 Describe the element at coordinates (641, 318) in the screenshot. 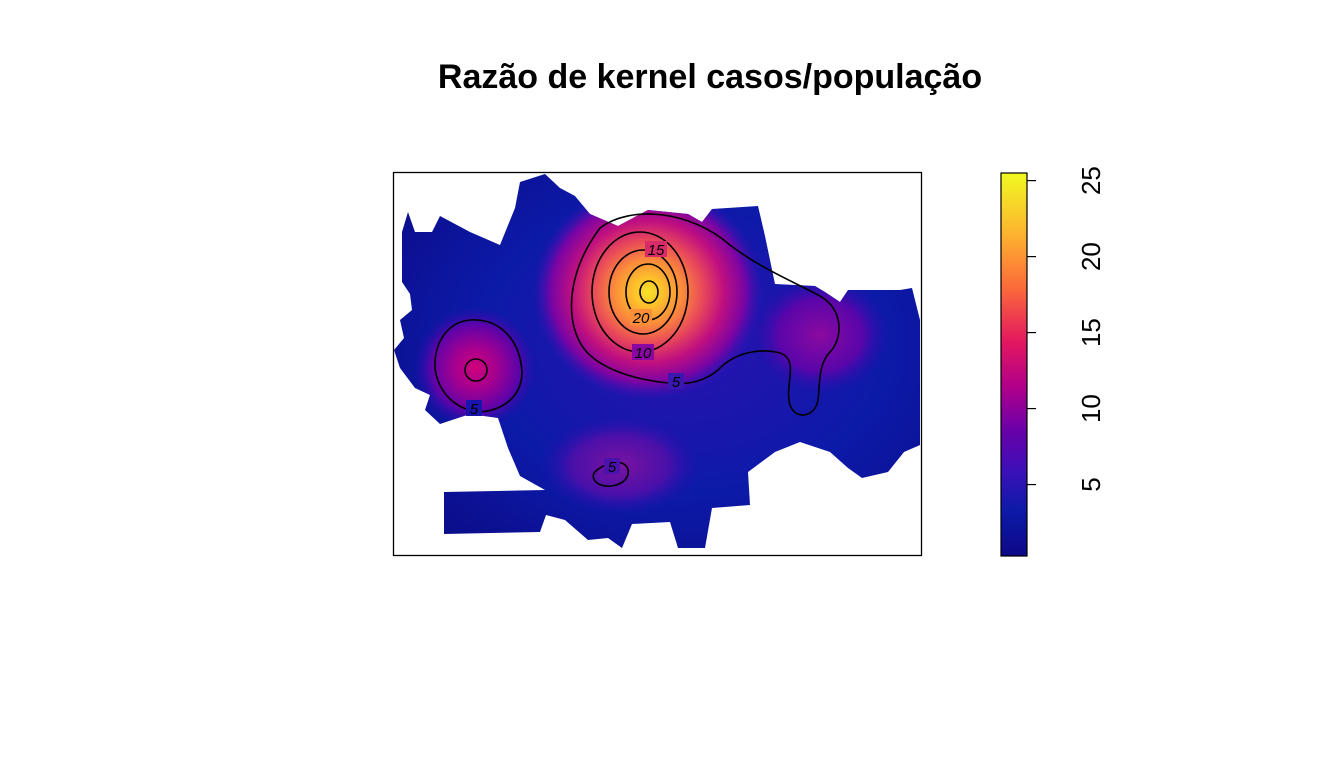

I see `contour-label-20: 20` at that location.